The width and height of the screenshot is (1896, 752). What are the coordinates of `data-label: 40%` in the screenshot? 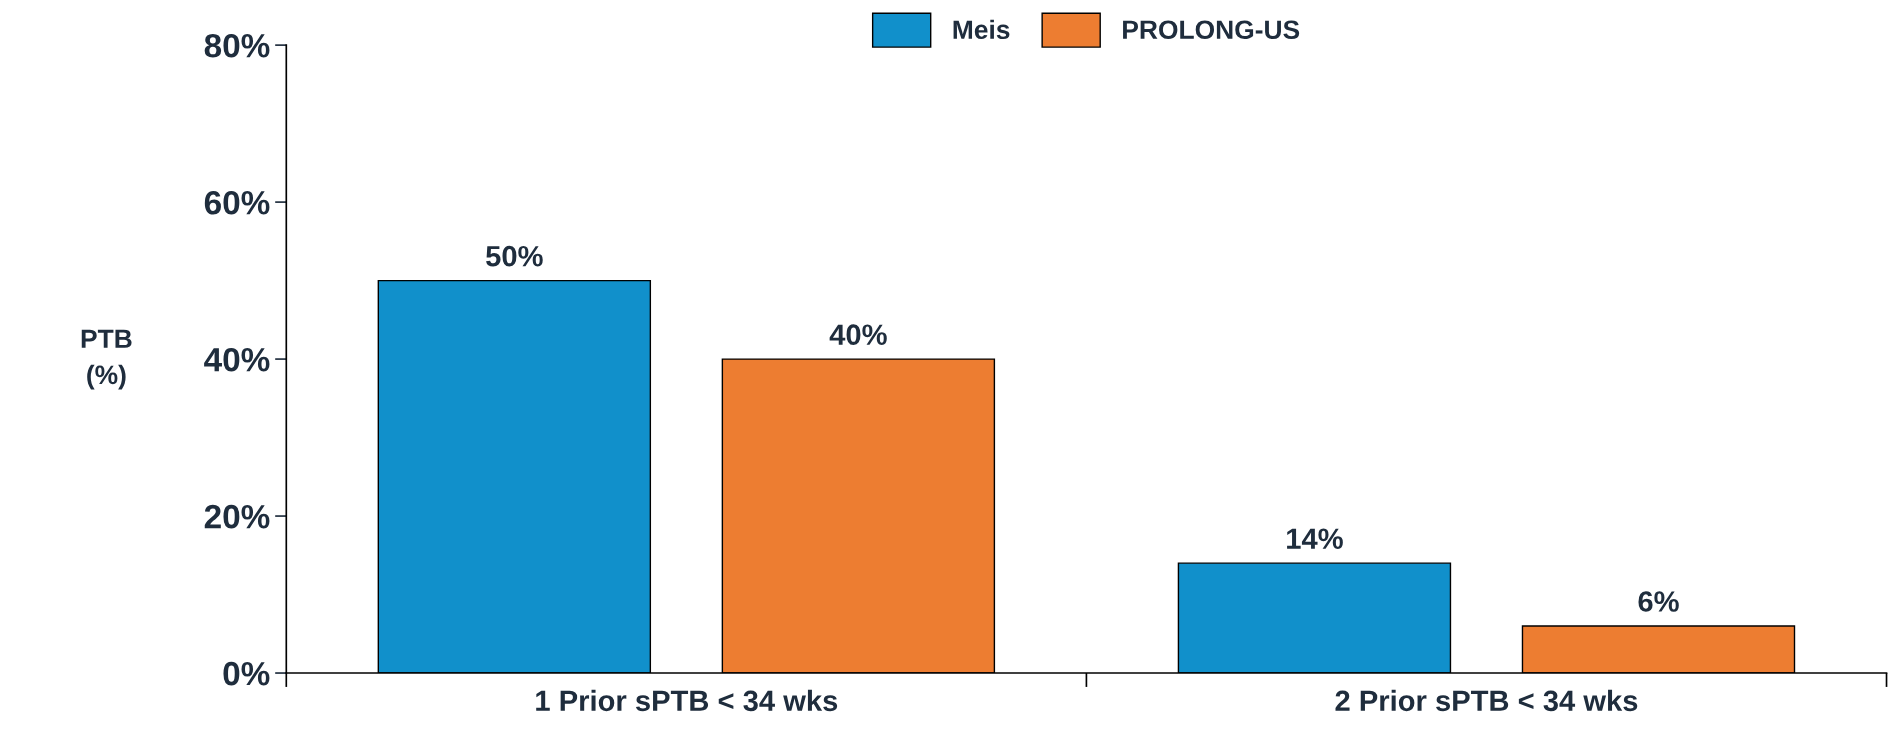 It's located at (858, 334).